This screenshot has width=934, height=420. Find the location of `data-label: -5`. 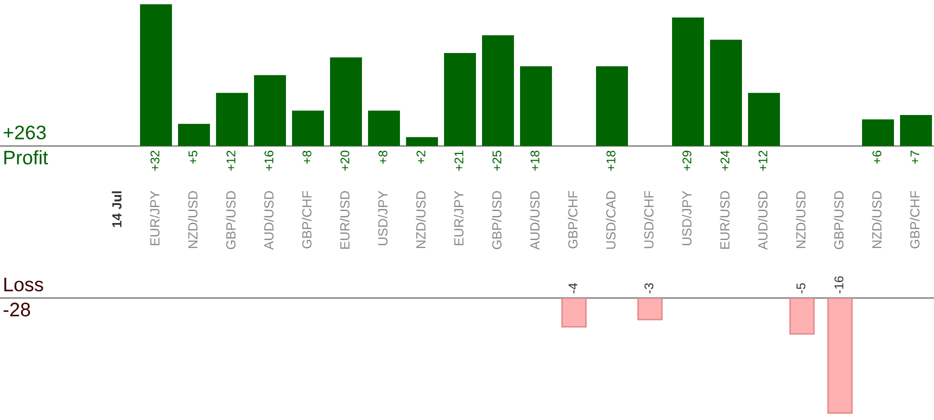

data-label: -5 is located at coordinates (801, 288).